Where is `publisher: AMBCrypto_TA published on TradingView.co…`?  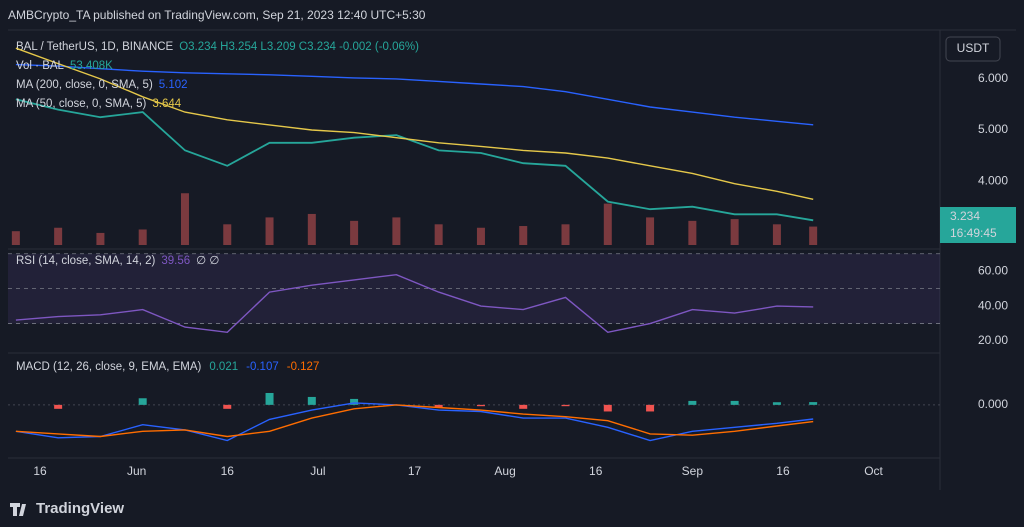 publisher: AMBCrypto_TA published on TradingView.co… is located at coordinates (217, 15).